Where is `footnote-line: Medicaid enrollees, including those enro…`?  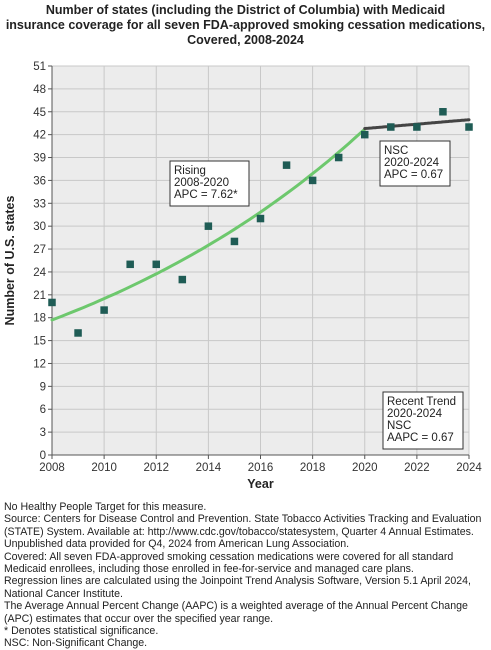 footnote-line: Medicaid enrollees, including those enro… is located at coordinates (209, 569).